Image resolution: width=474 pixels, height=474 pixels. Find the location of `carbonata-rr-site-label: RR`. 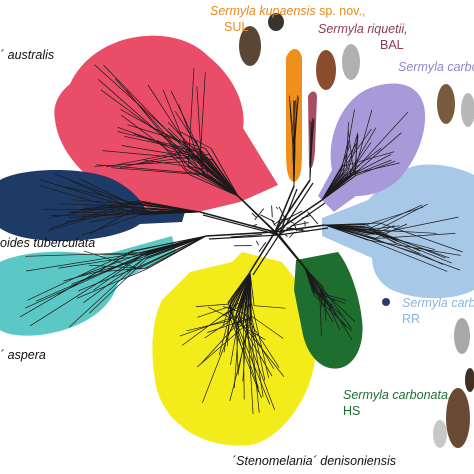

carbonata-rr-site-label: RR is located at coordinates (411, 319).